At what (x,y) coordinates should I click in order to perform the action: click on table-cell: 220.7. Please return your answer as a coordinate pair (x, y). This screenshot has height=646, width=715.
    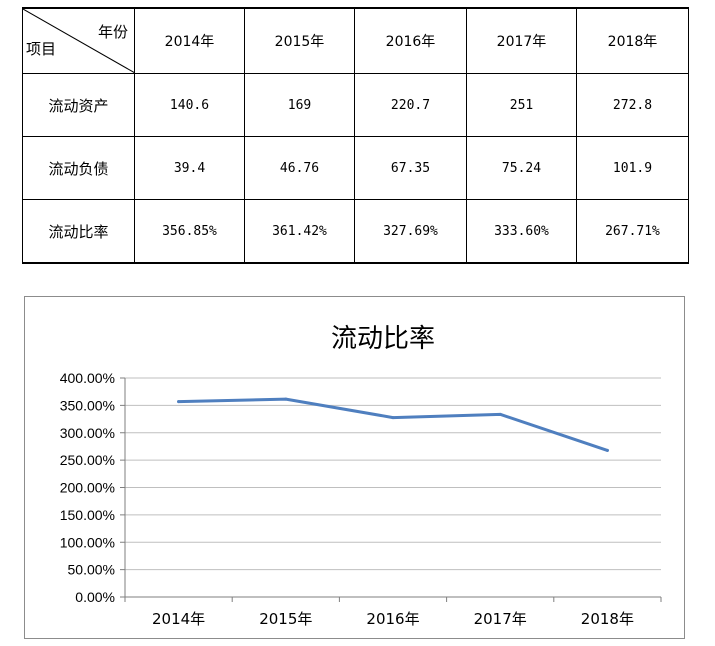
    Looking at the image, I should click on (410, 105).